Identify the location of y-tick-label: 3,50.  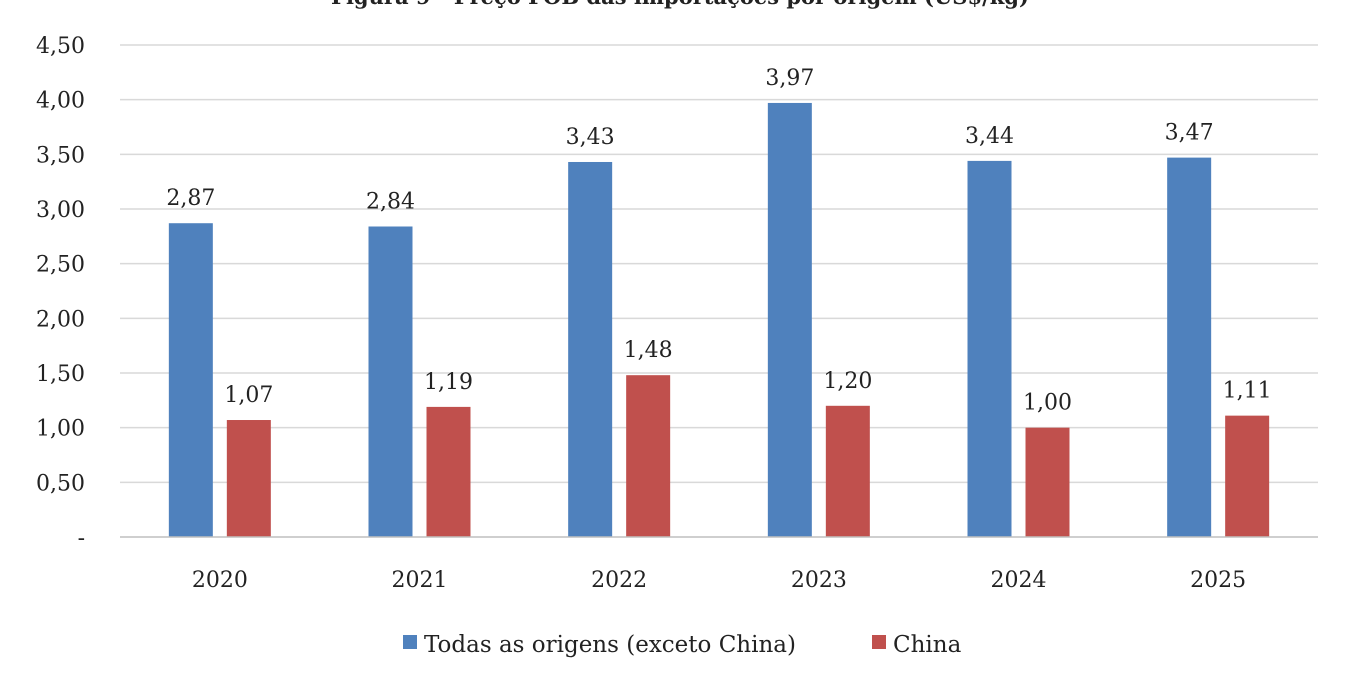
(60, 155).